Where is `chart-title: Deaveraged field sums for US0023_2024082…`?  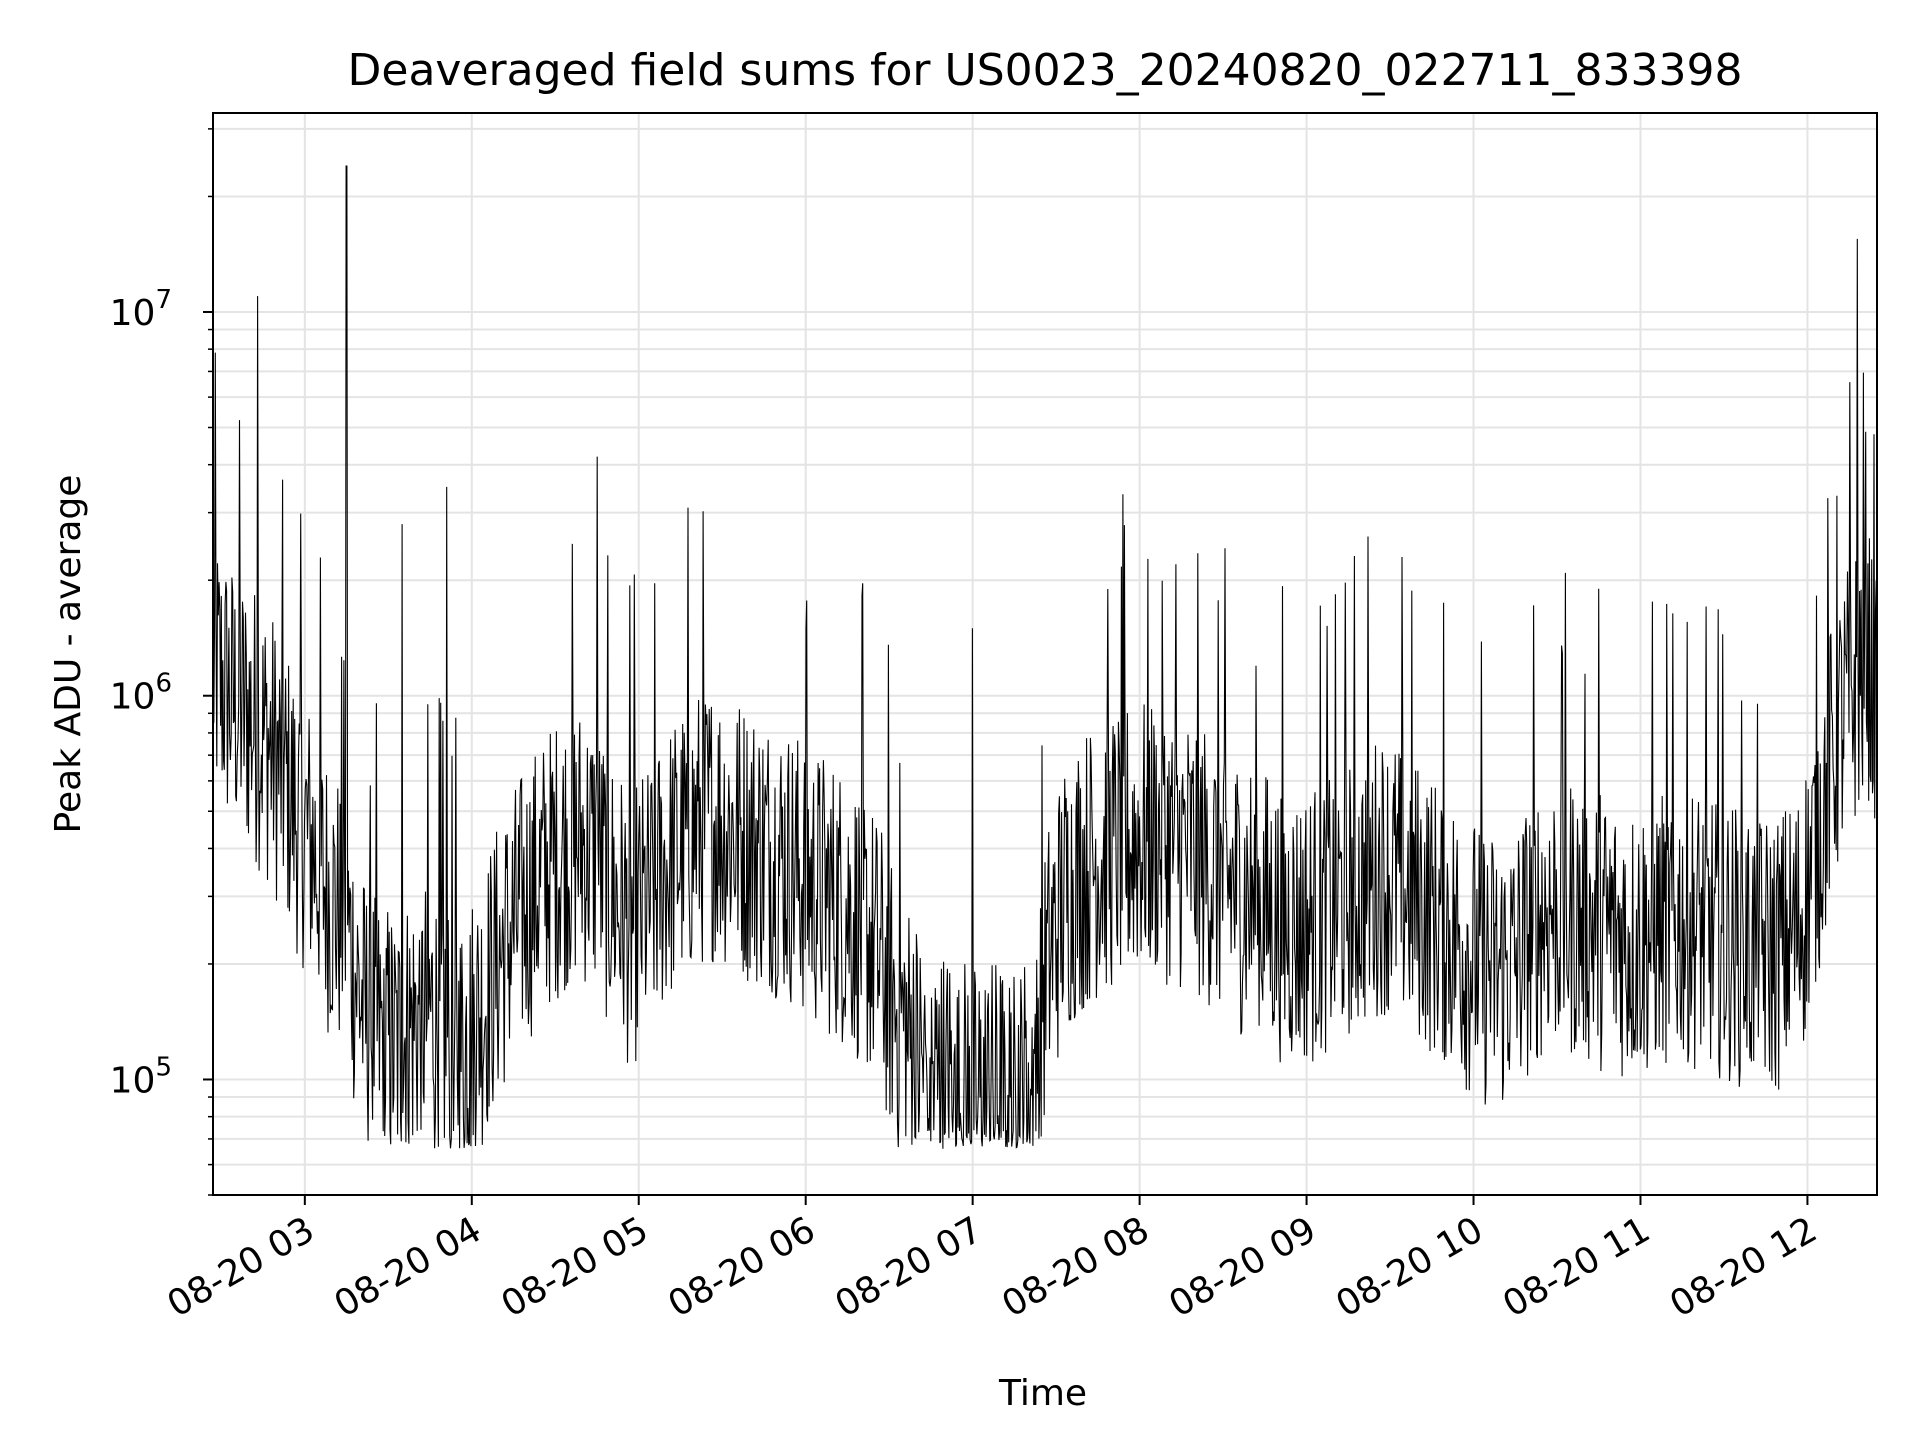
chart-title: Deaveraged field sums for US0023_2024082… is located at coordinates (1045, 70).